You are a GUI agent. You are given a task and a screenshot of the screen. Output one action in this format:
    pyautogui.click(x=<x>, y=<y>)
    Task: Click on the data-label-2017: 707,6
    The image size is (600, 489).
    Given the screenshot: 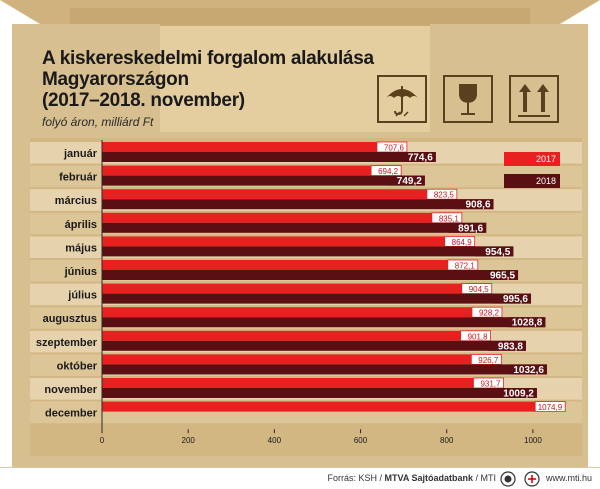 What is the action you would take?
    pyautogui.click(x=394, y=148)
    